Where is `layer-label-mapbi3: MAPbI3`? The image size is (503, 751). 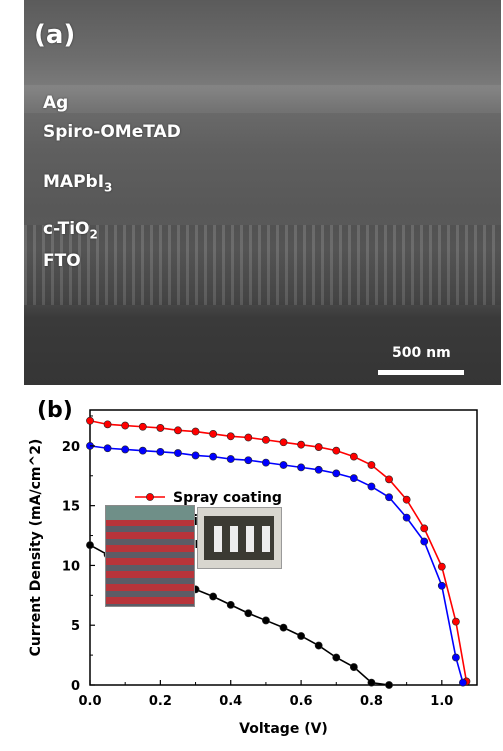 layer-label-mapbi3: MAPbI3 is located at coordinates (77, 183).